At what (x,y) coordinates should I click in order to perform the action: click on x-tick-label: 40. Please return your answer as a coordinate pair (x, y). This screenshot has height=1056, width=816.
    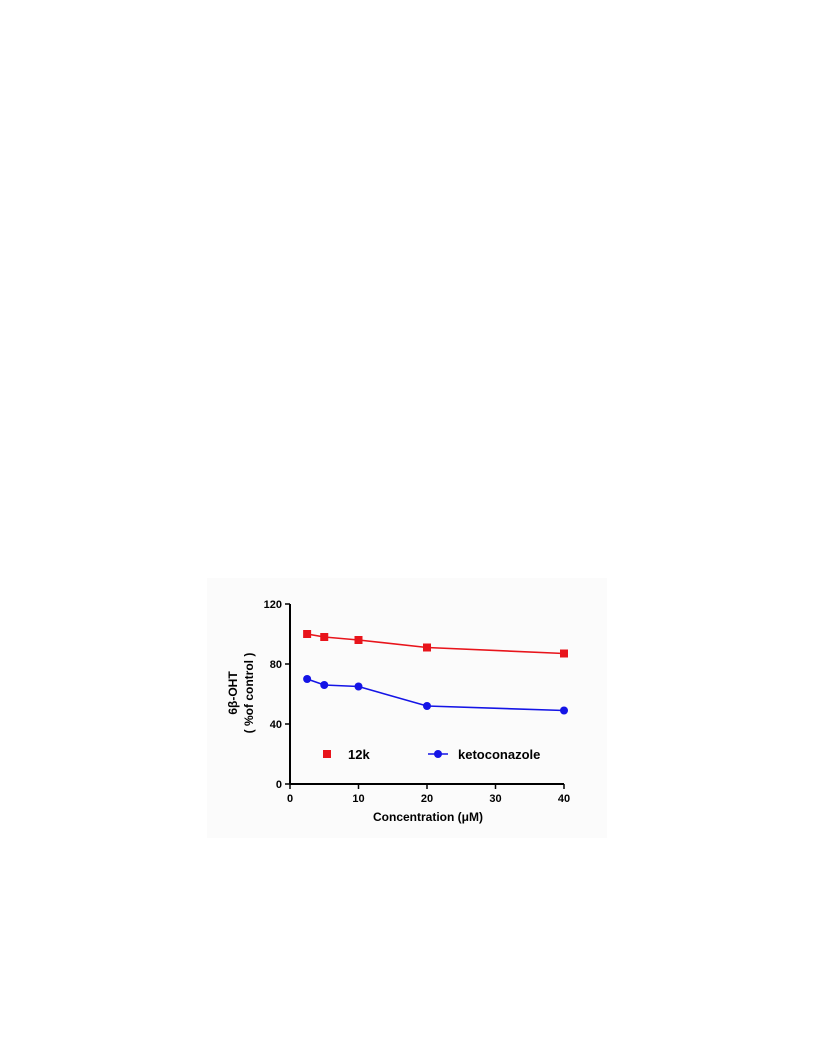
    Looking at the image, I should click on (564, 799).